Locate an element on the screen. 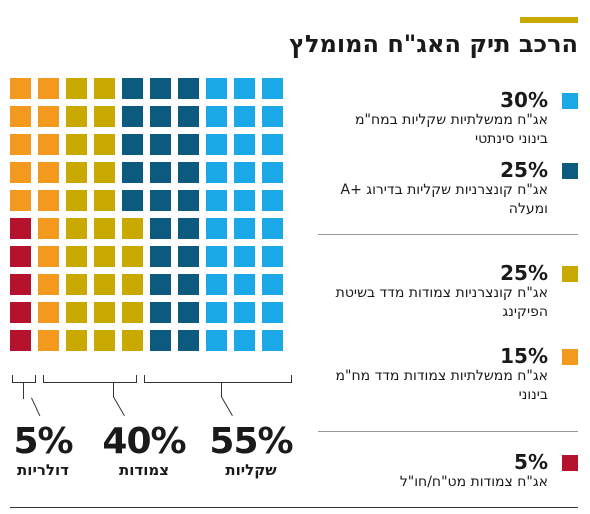 The image size is (590, 514). bracket-linked-stem is located at coordinates (113, 390).